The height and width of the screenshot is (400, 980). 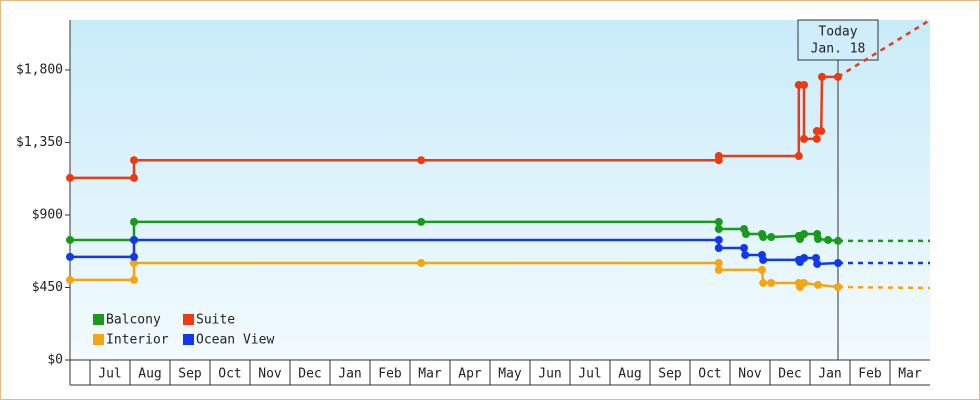 What do you see at coordinates (137, 340) in the screenshot?
I see `legend-label: Interior` at bounding box center [137, 340].